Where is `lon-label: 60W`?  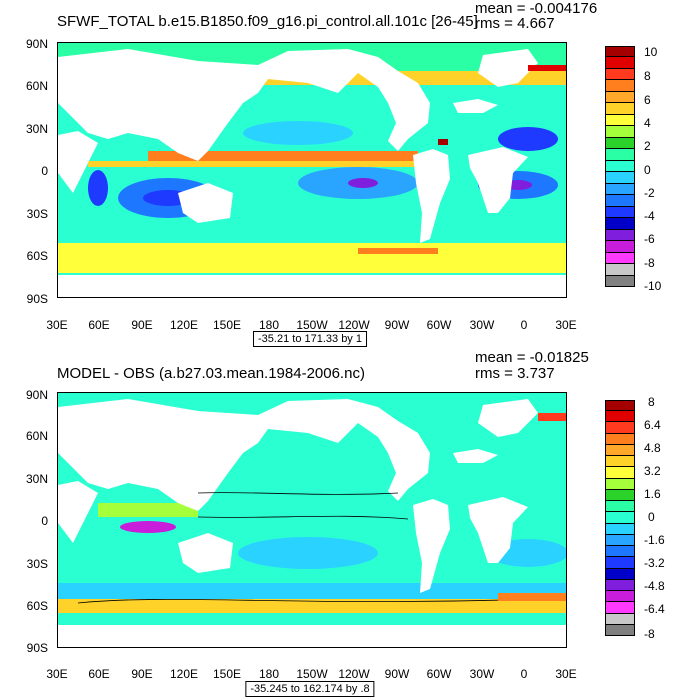
lon-label: 60W is located at coordinates (439, 674).